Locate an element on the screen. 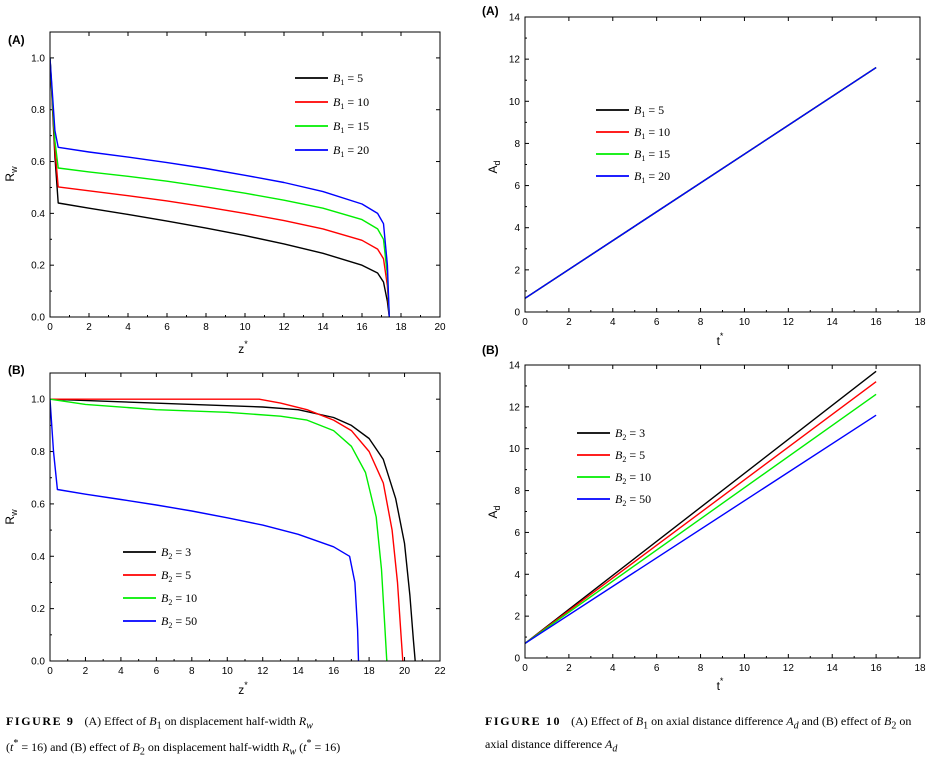  x-tick-label: 22 is located at coordinates (440, 671).